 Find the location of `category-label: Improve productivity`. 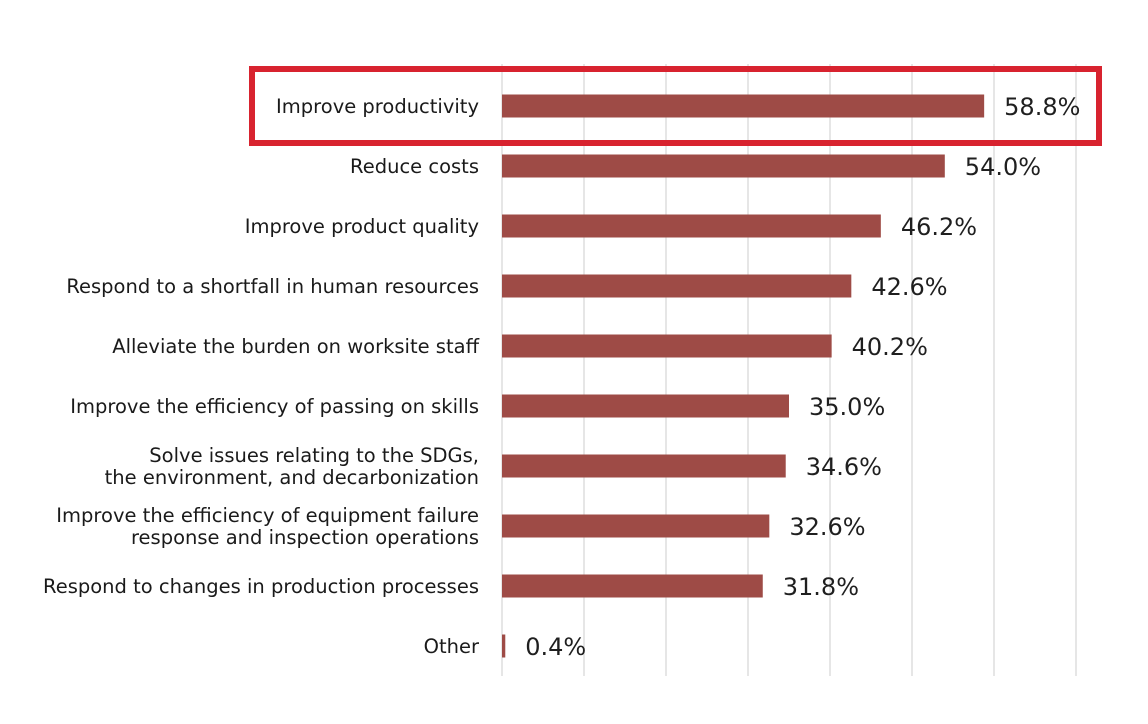

category-label: Improve productivity is located at coordinates (377, 106).